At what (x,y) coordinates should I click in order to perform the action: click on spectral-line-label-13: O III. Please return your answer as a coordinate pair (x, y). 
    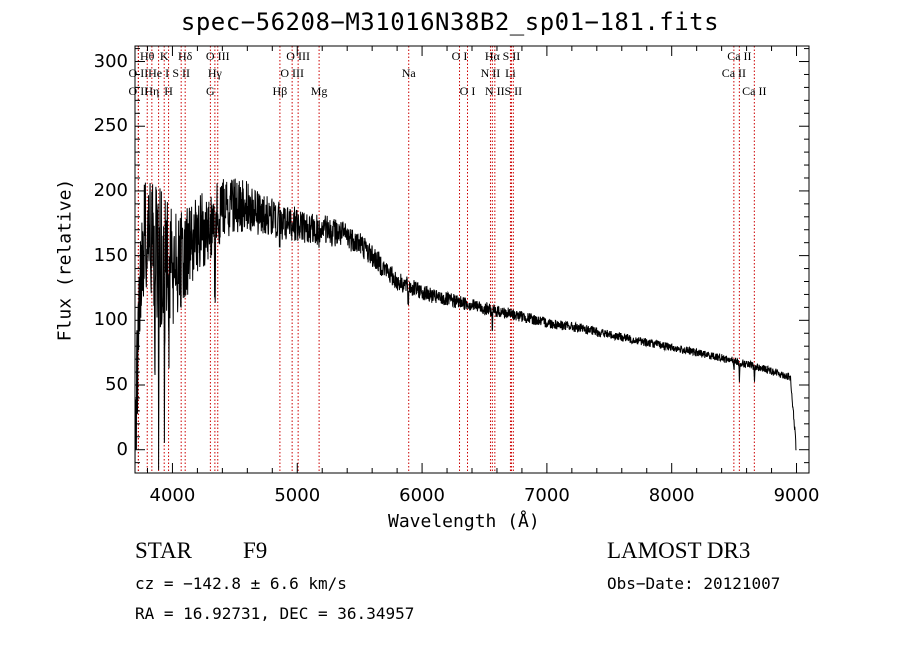
    Looking at the image, I should click on (292, 73).